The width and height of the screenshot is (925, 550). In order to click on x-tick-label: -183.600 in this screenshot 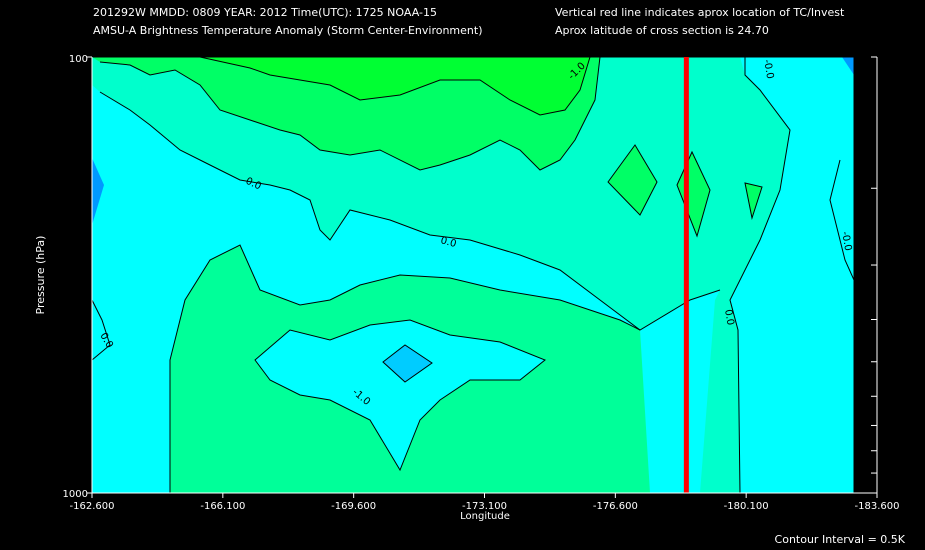, I will do `click(877, 506)`.